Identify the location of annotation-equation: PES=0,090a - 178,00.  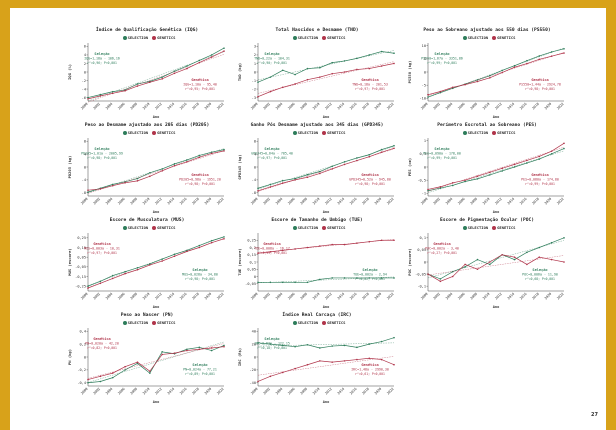
(442, 154).